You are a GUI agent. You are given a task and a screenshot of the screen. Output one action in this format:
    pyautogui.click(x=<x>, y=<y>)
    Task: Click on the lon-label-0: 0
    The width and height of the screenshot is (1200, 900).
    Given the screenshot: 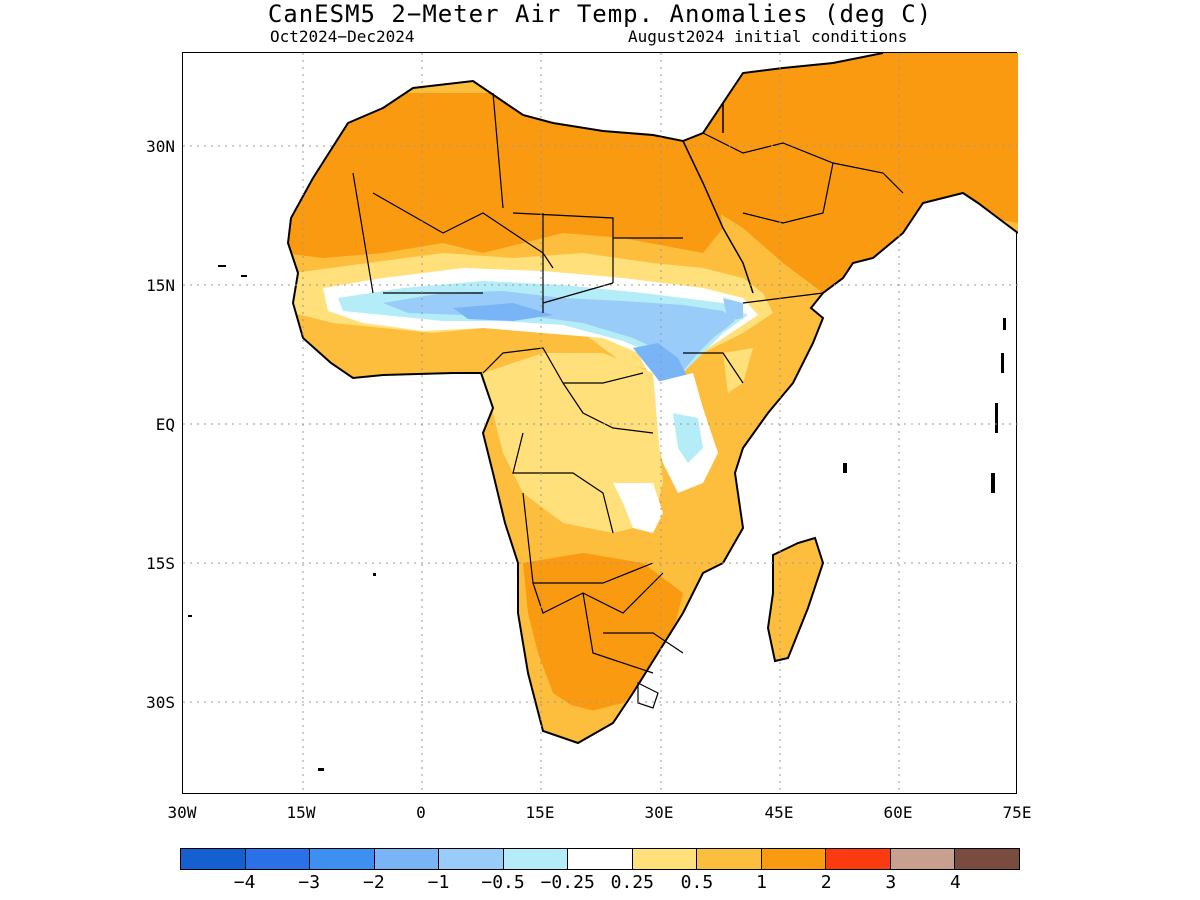 What is the action you would take?
    pyautogui.click(x=421, y=812)
    